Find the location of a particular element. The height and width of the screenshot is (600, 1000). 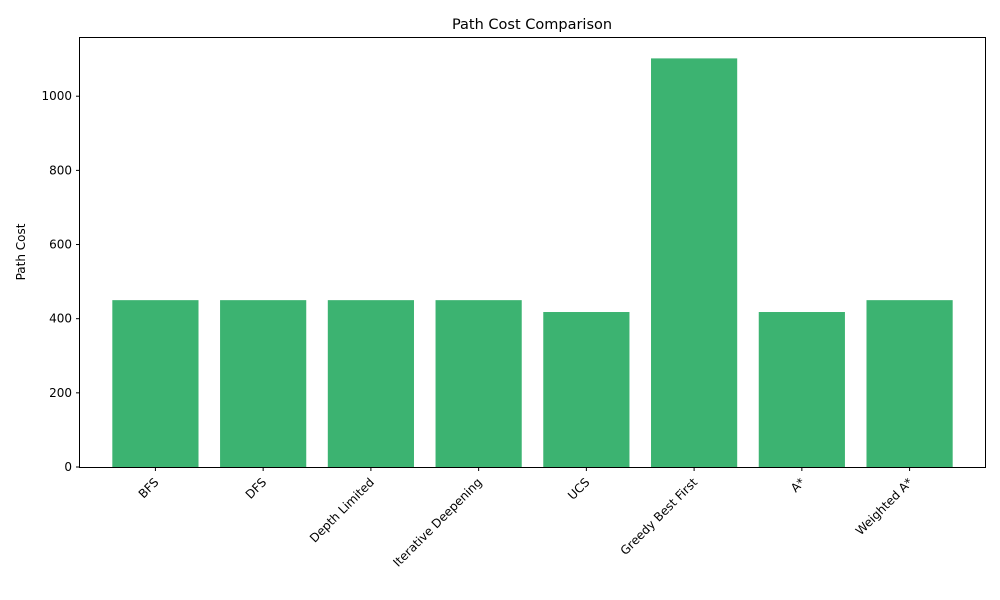

bar-a is located at coordinates (801, 389).